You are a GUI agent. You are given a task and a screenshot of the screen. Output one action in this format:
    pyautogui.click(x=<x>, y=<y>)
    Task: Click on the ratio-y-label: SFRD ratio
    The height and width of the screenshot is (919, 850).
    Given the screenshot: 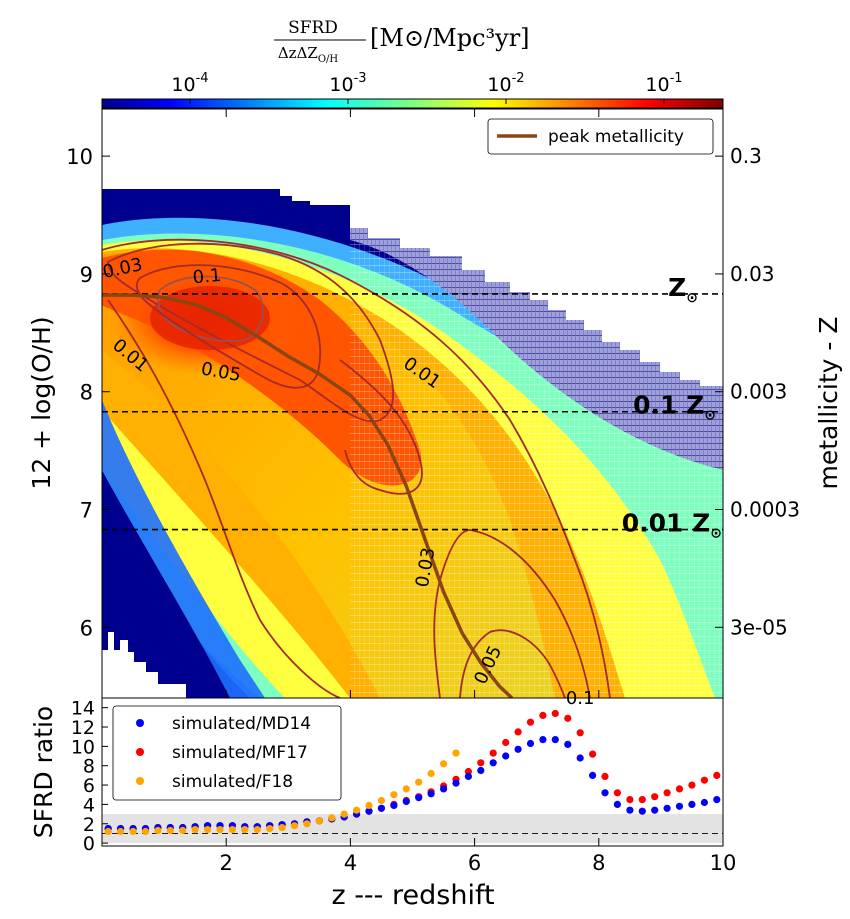 What is the action you would take?
    pyautogui.click(x=43, y=772)
    